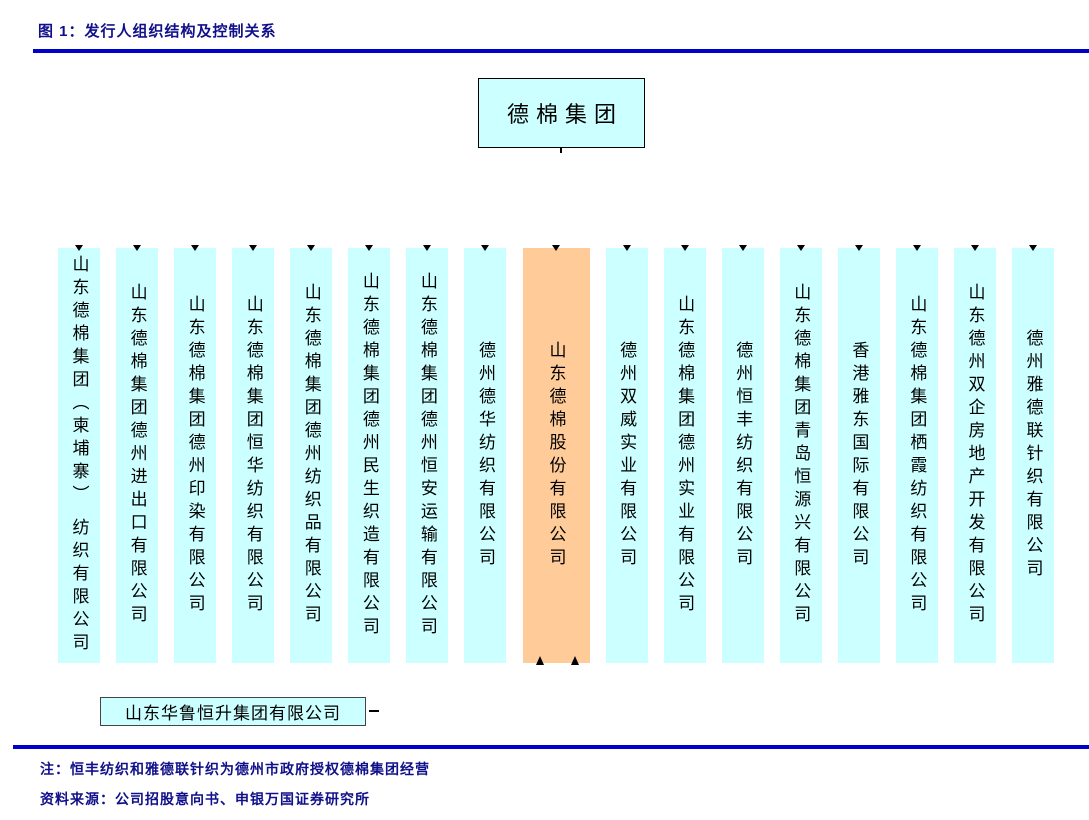  I want to click on subsidiary-box: 德州雅德联针织有限公司, so click(1033, 454).